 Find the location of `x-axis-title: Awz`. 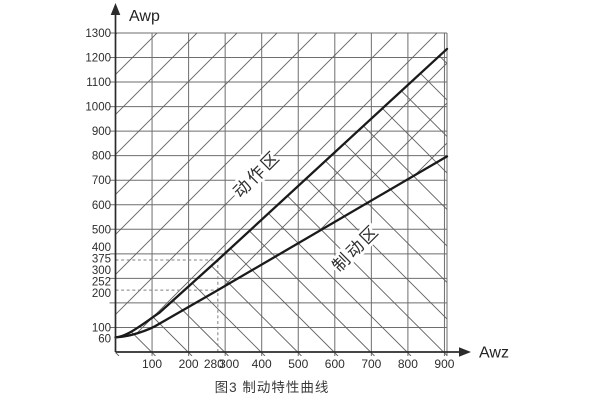

x-axis-title: Awz is located at coordinates (494, 353).